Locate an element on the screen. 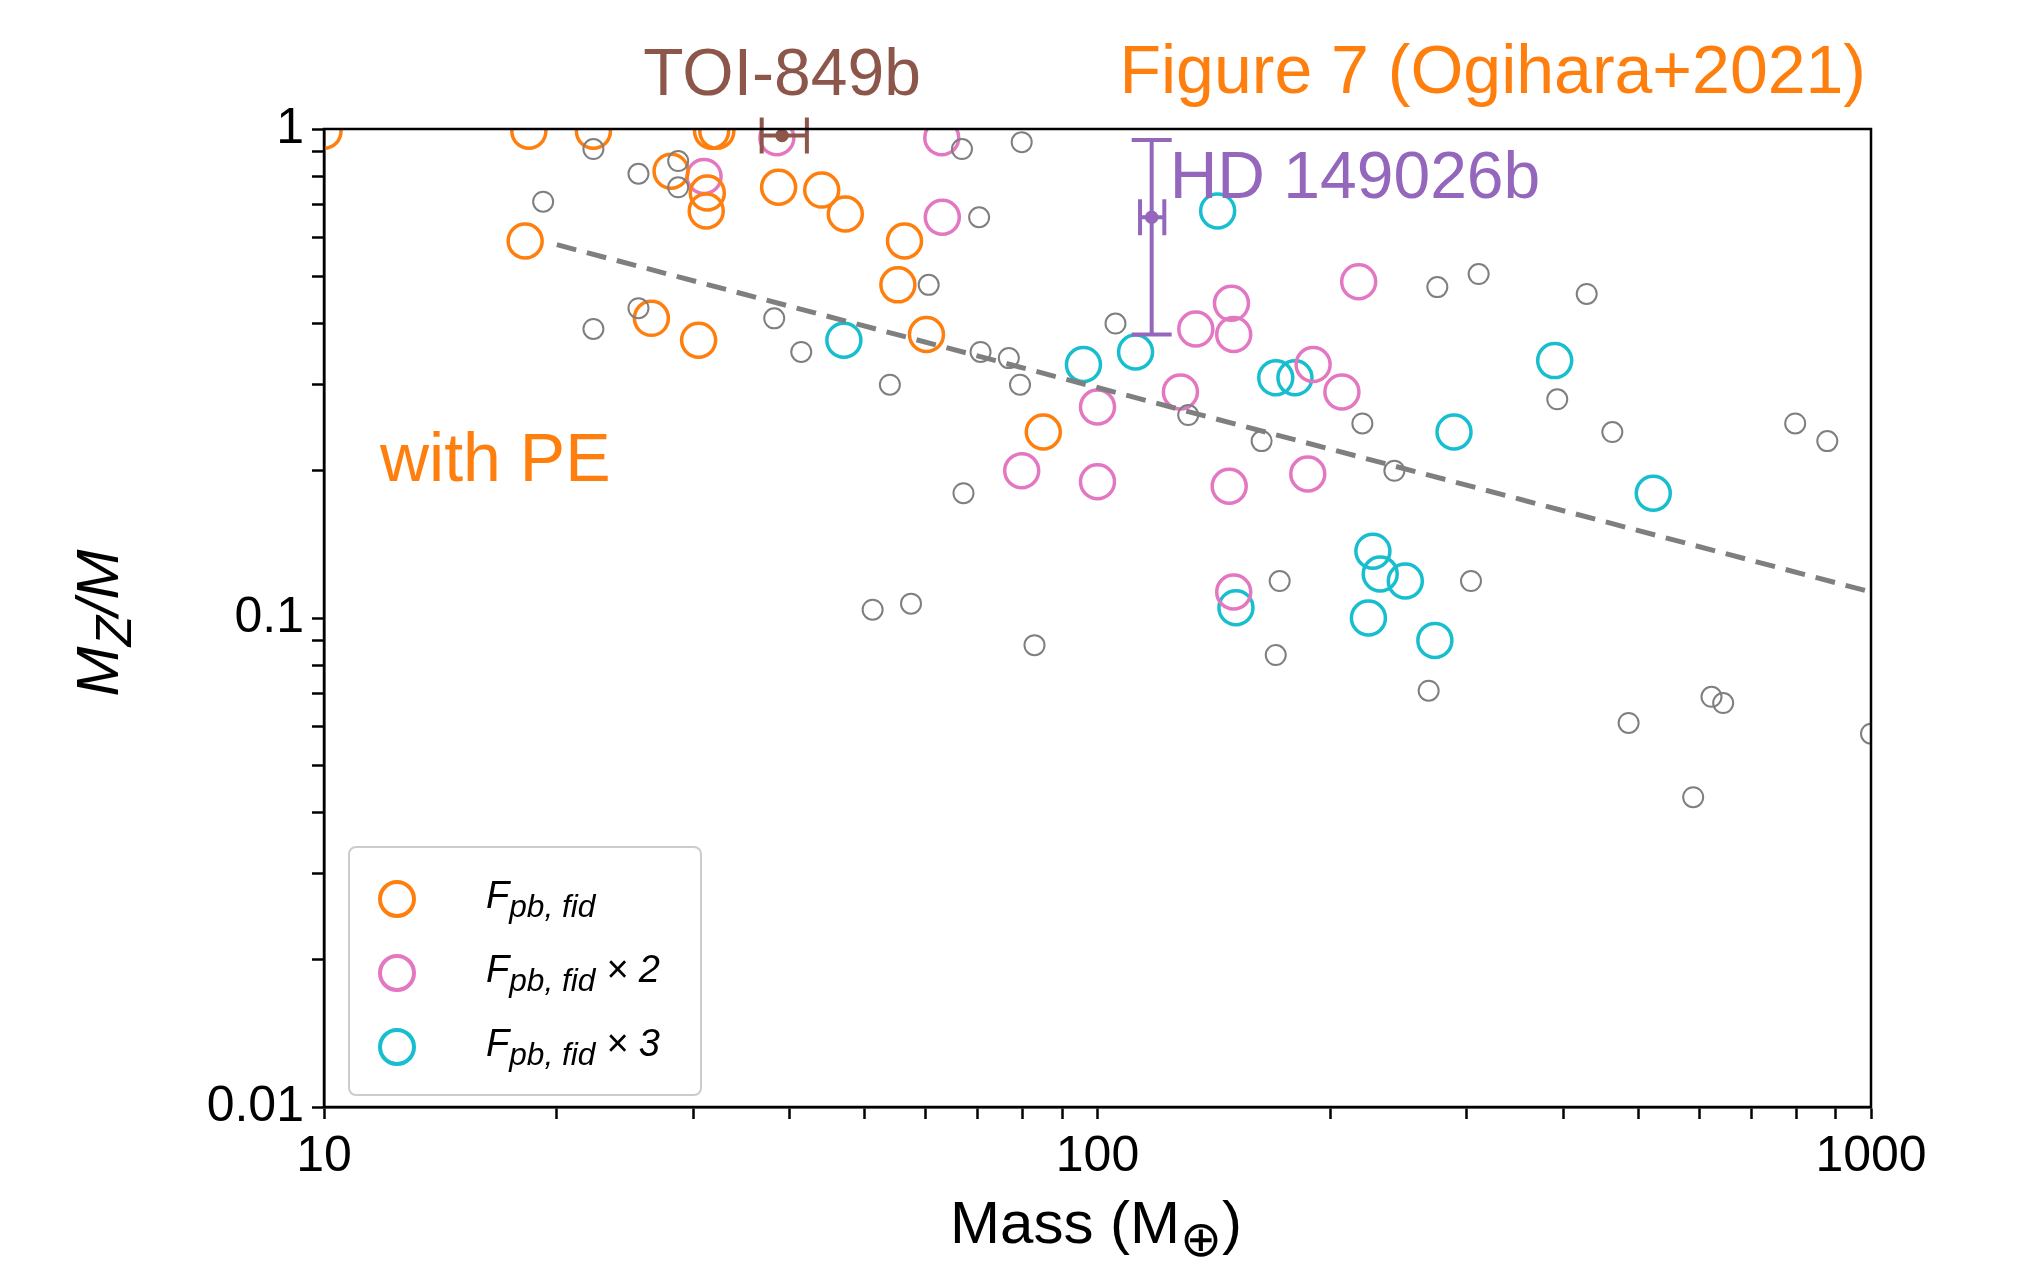 This screenshot has width=2020, height=1270. x-tick-label: 100 is located at coordinates (1097, 1153).